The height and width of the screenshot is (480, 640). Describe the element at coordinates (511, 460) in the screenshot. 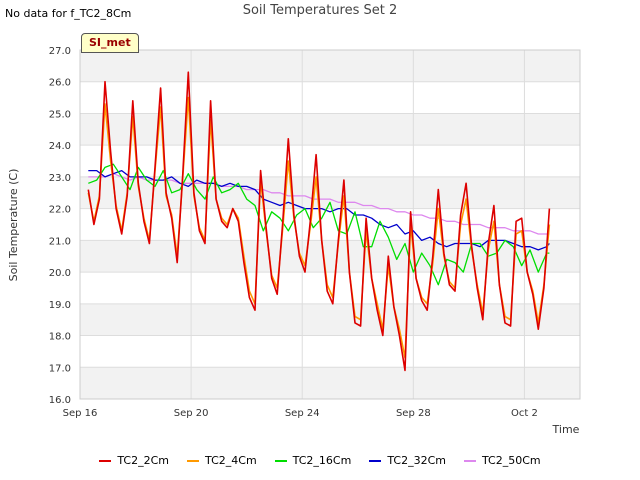

I see `legend-label: TC2_50Cm` at that location.